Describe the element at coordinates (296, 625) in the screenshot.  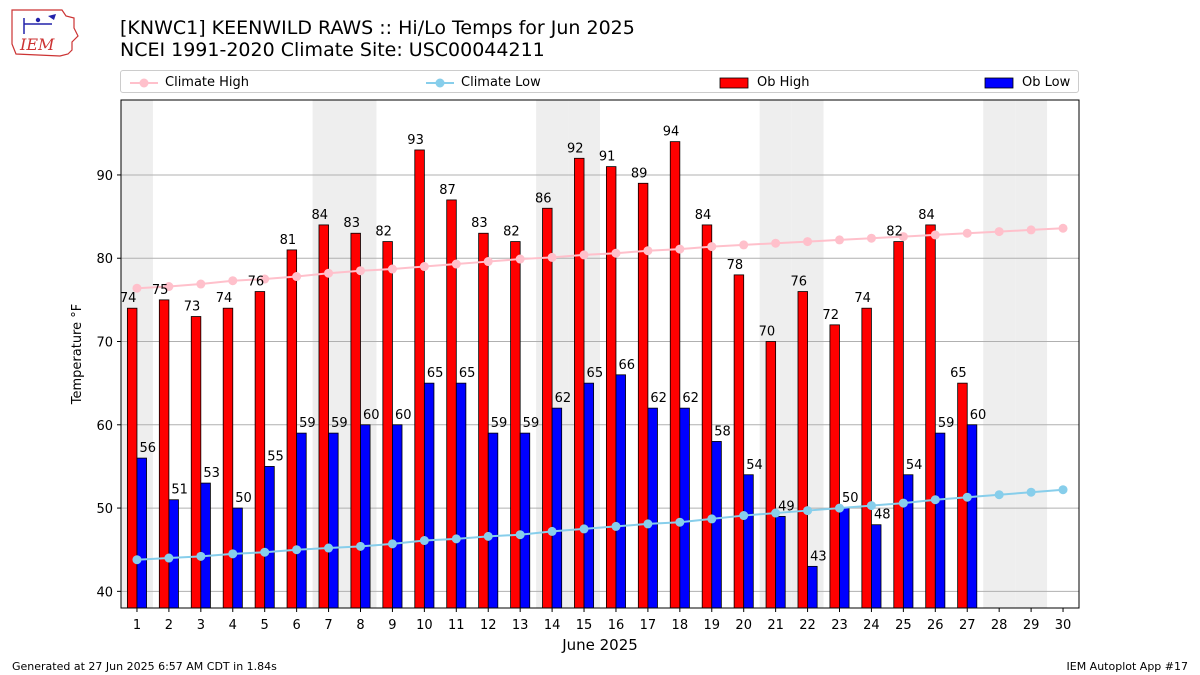
I see `x-tick-label: 6` at that location.